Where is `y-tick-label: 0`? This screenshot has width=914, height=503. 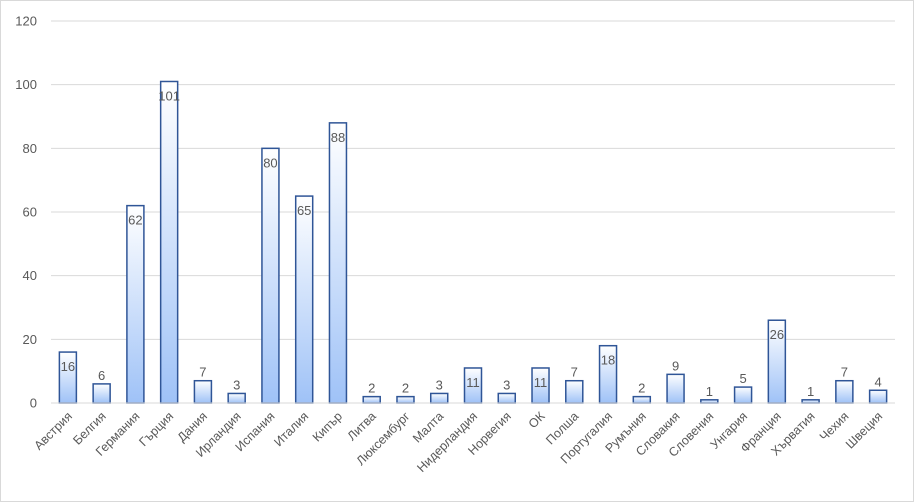
y-tick-label: 0 is located at coordinates (33, 403).